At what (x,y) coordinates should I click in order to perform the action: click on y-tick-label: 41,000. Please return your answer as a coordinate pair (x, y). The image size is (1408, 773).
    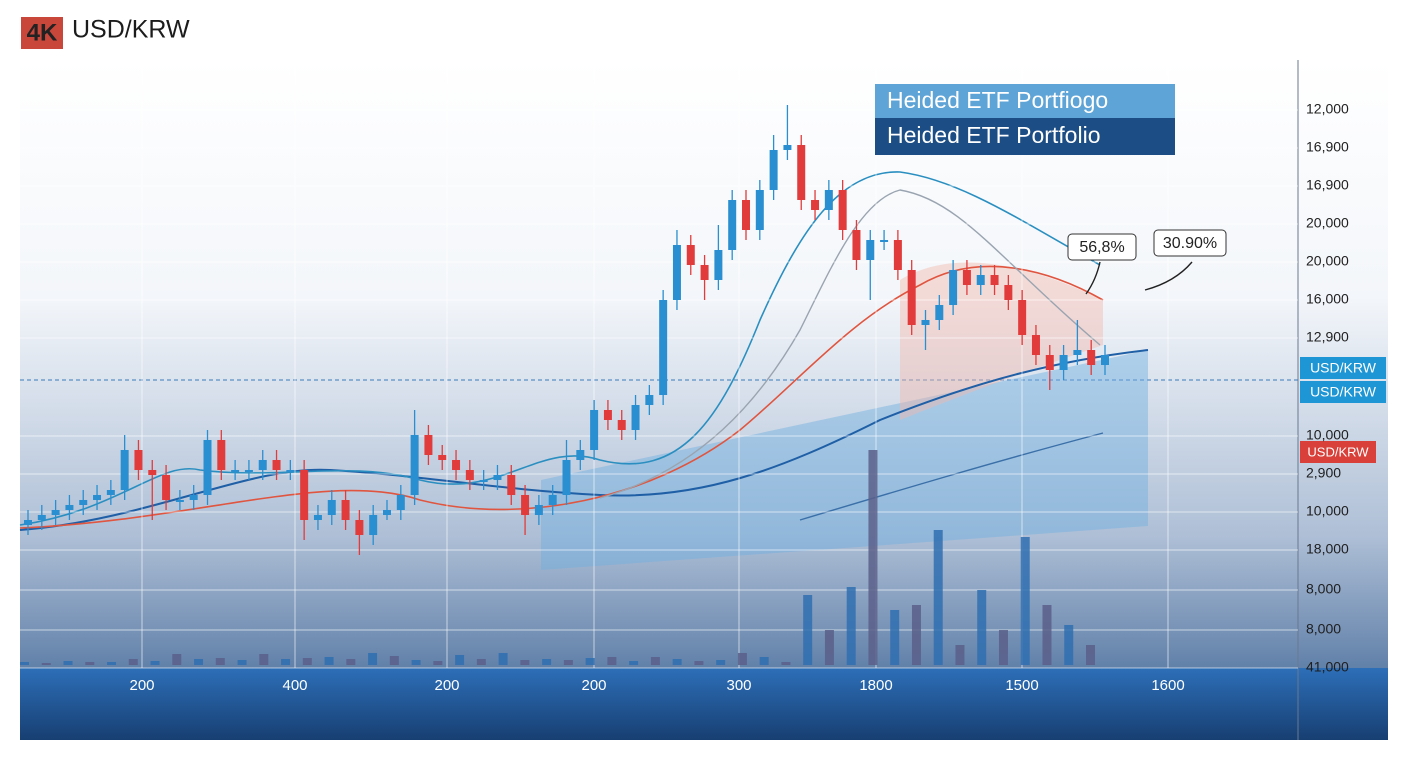
    Looking at the image, I should click on (1327, 667).